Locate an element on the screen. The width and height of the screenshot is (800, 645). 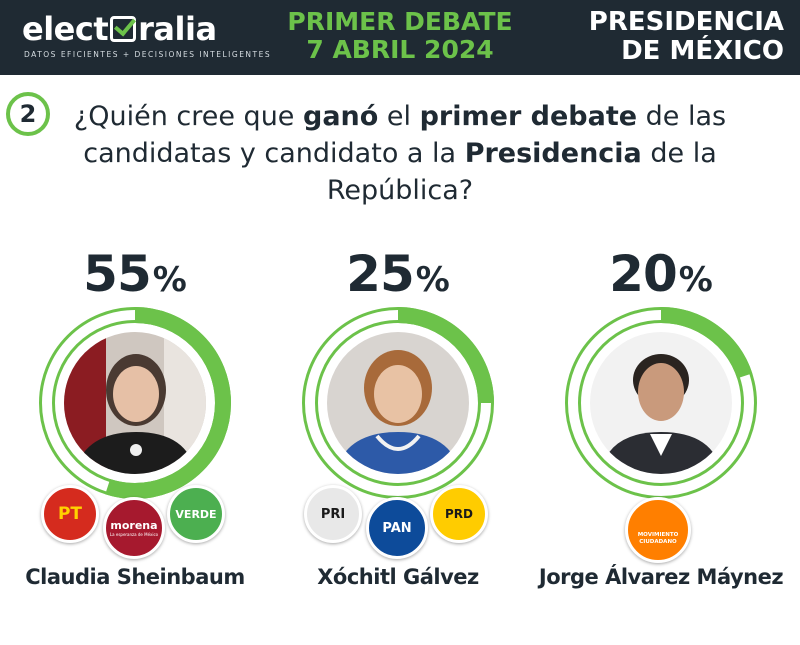
party-label: VERDE is located at coordinates (196, 514).